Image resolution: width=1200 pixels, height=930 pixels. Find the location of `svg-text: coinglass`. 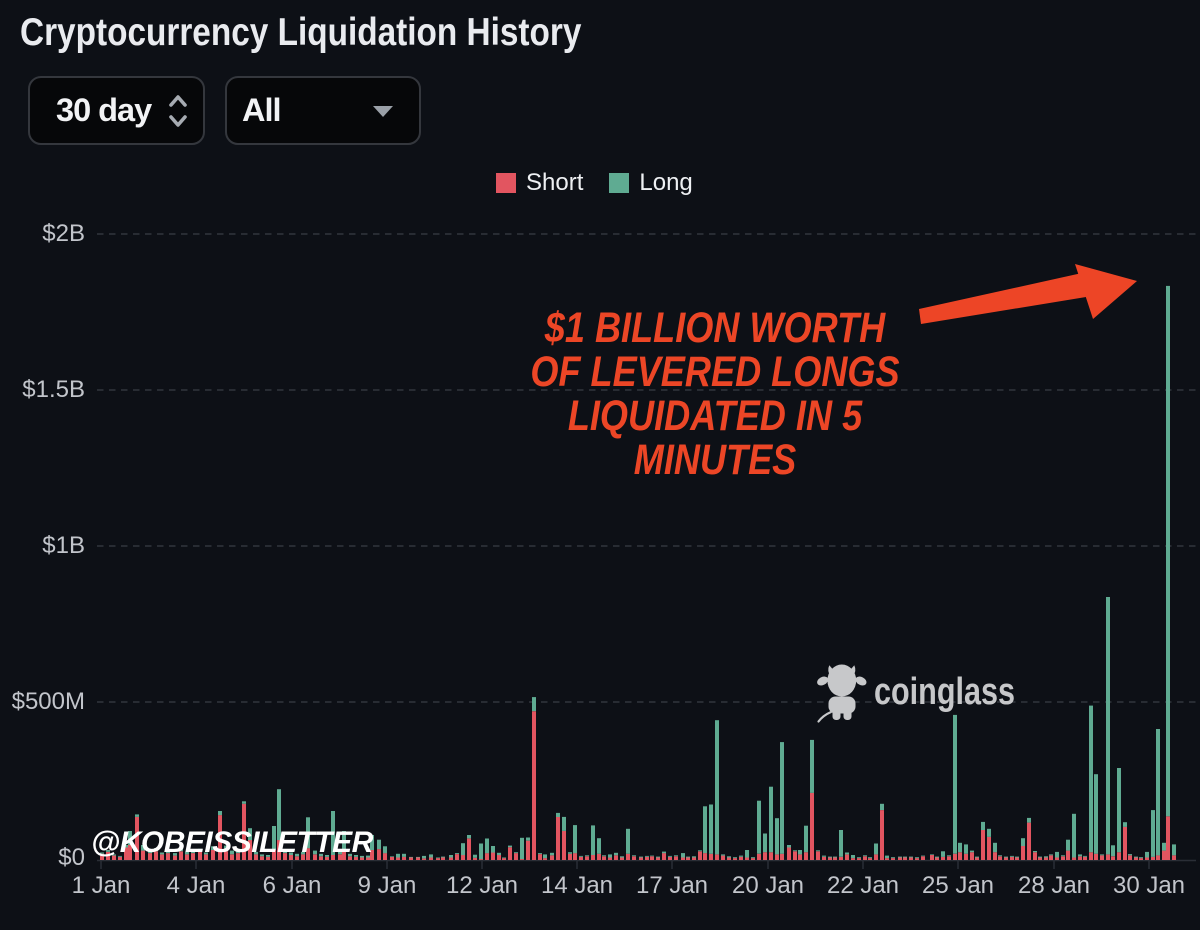

svg-text: coinglass is located at coordinates (944, 692).